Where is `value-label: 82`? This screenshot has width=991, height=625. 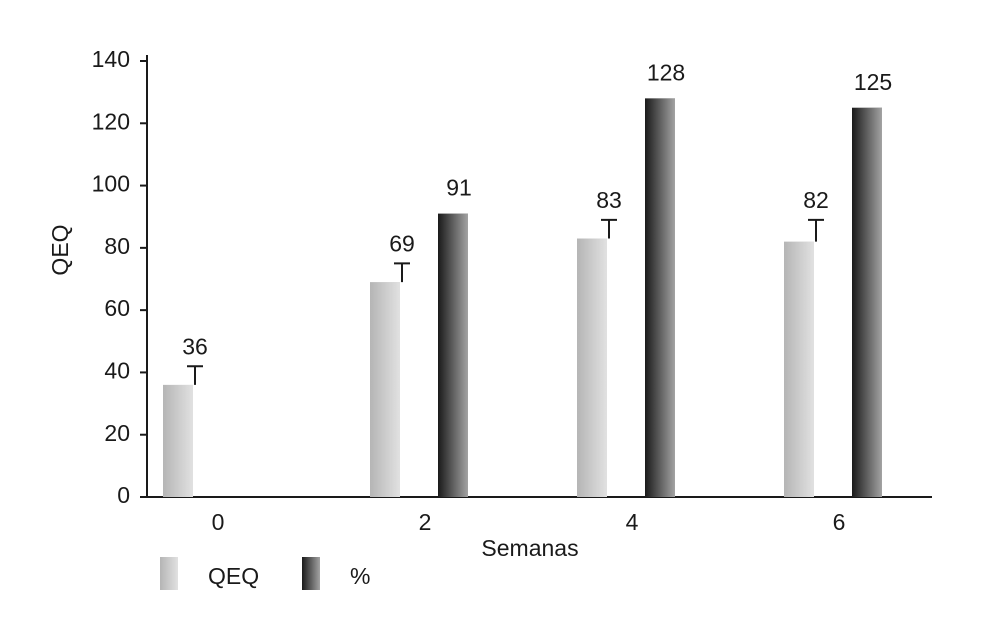 value-label: 82 is located at coordinates (816, 200).